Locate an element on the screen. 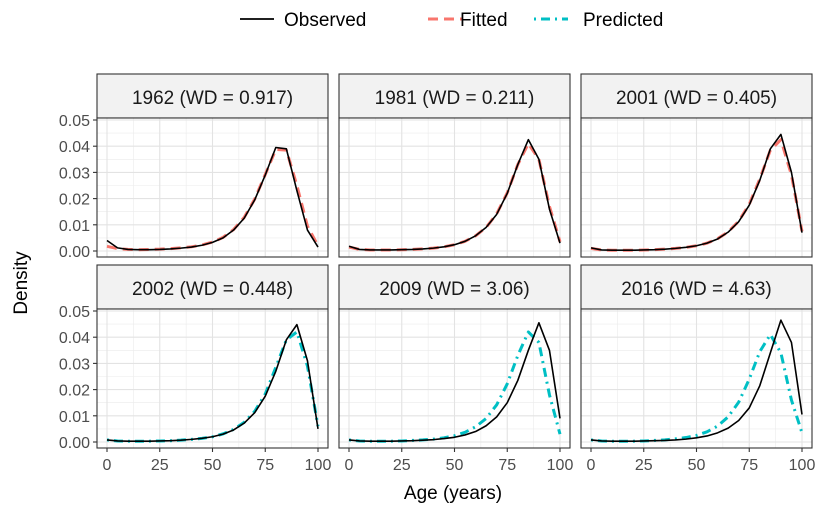  legend: Observed Fitted Predicted is located at coordinates (451, 20).